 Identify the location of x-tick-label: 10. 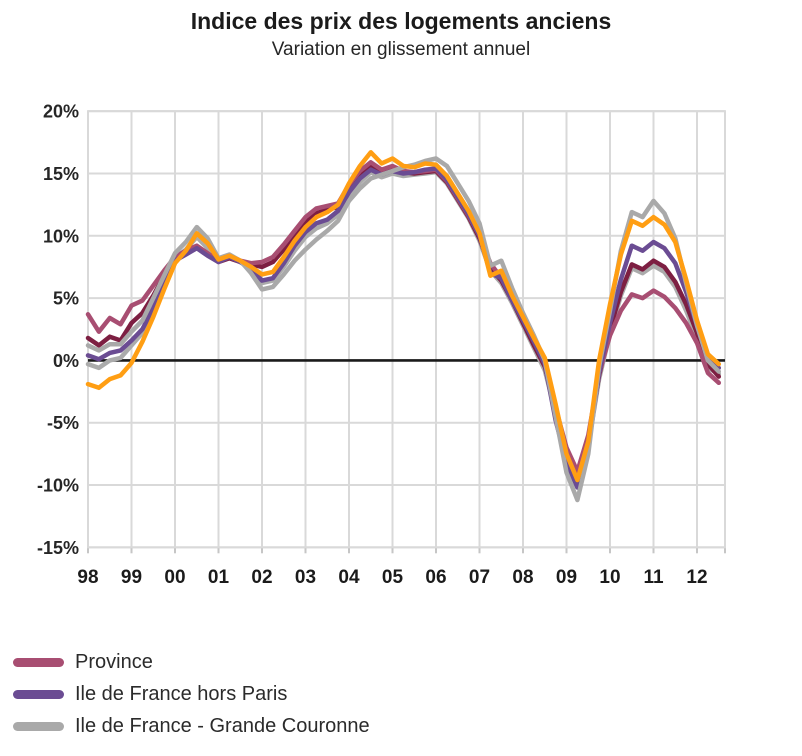
(609, 577).